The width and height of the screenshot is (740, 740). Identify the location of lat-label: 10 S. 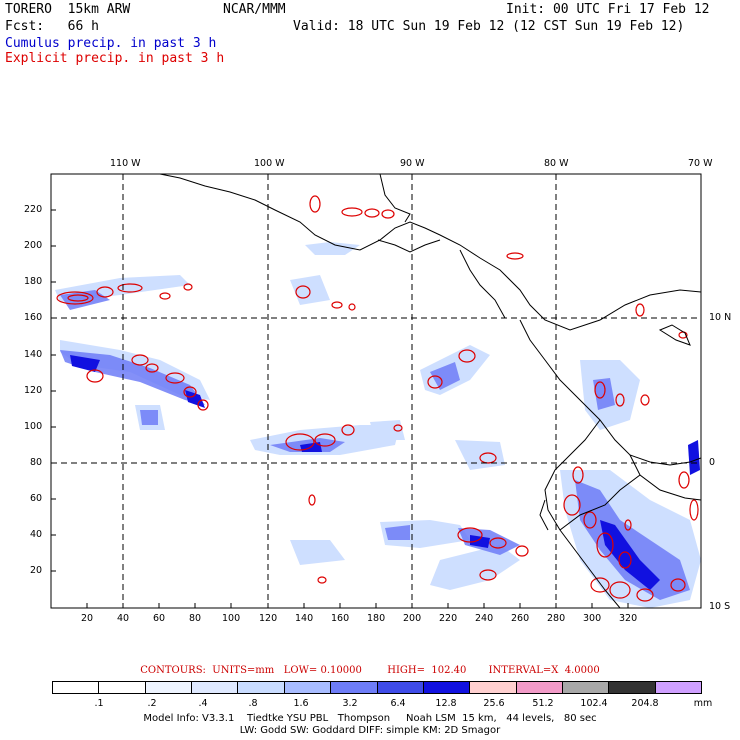
(720, 606).